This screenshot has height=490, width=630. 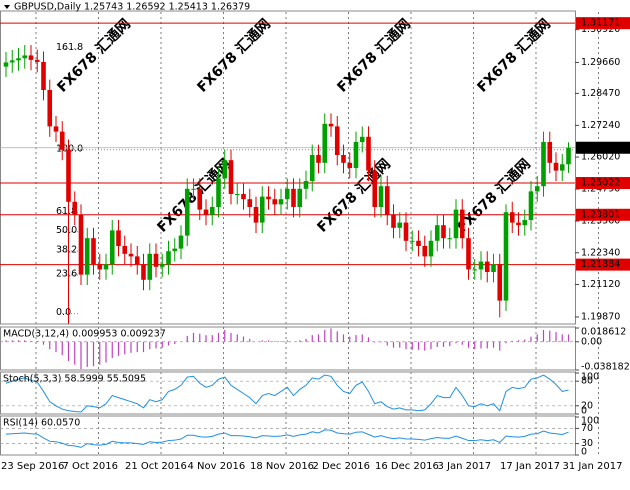 What do you see at coordinates (600, 284) in the screenshot?
I see `y-tick-label: 1.21120` at bounding box center [600, 284].